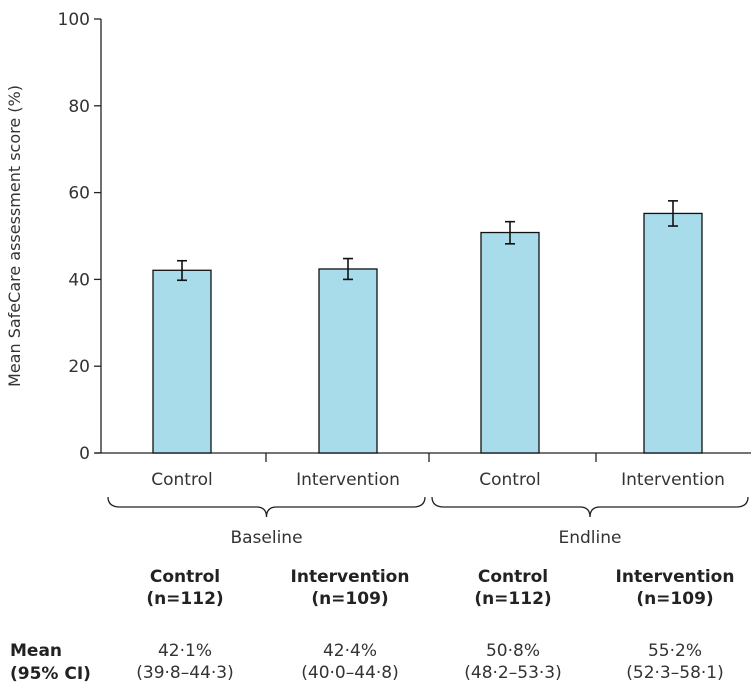 The height and width of the screenshot is (694, 751). Describe the element at coordinates (675, 588) in the screenshot. I see `table-header-4: Intervention (n=109)` at that location.